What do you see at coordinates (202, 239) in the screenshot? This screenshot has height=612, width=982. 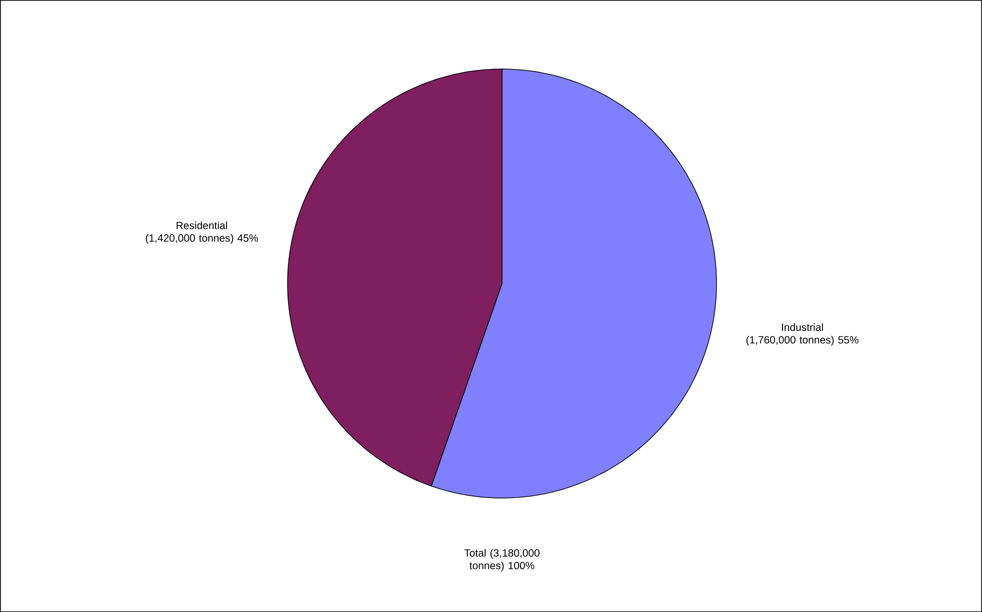 I see `data-label: (1,420,000 tonnes) 45%` at bounding box center [202, 239].